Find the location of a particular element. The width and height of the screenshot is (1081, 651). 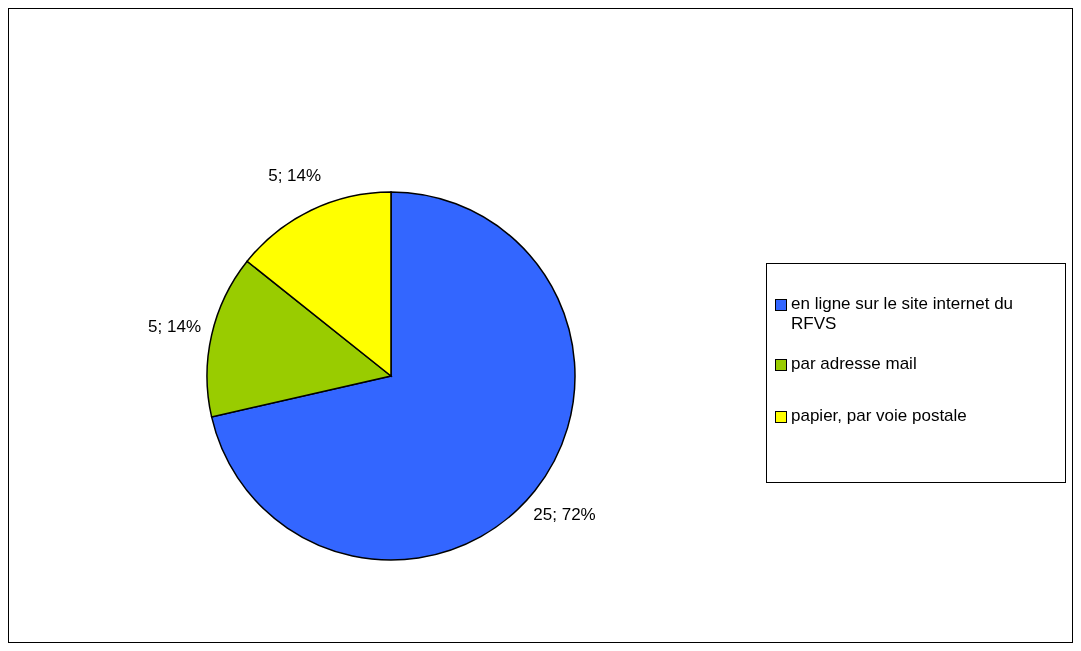

data-label: 25; 72% is located at coordinates (564, 514).